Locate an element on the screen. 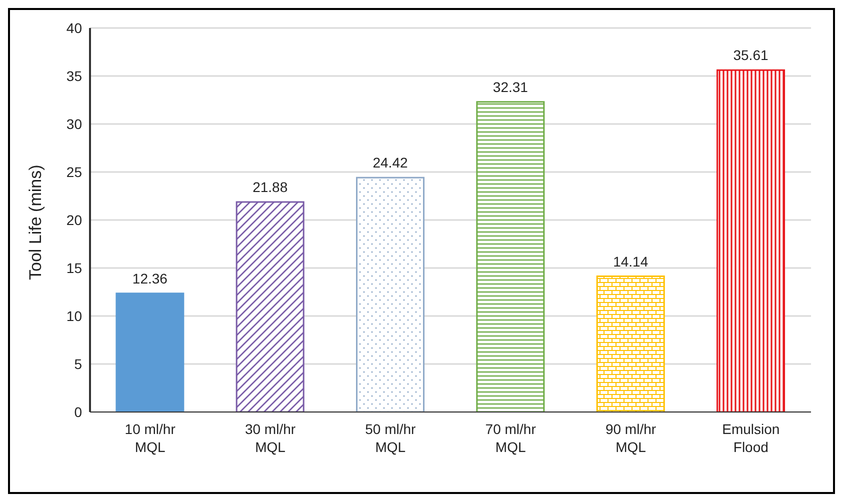  x-tick-label: 10 ml/hr MQL is located at coordinates (150, 438).